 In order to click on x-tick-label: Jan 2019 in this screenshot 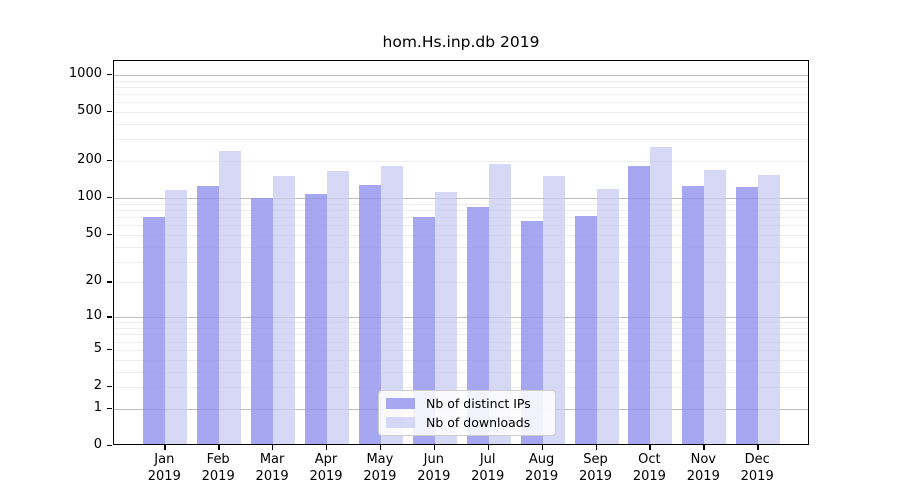, I will do `click(164, 468)`.